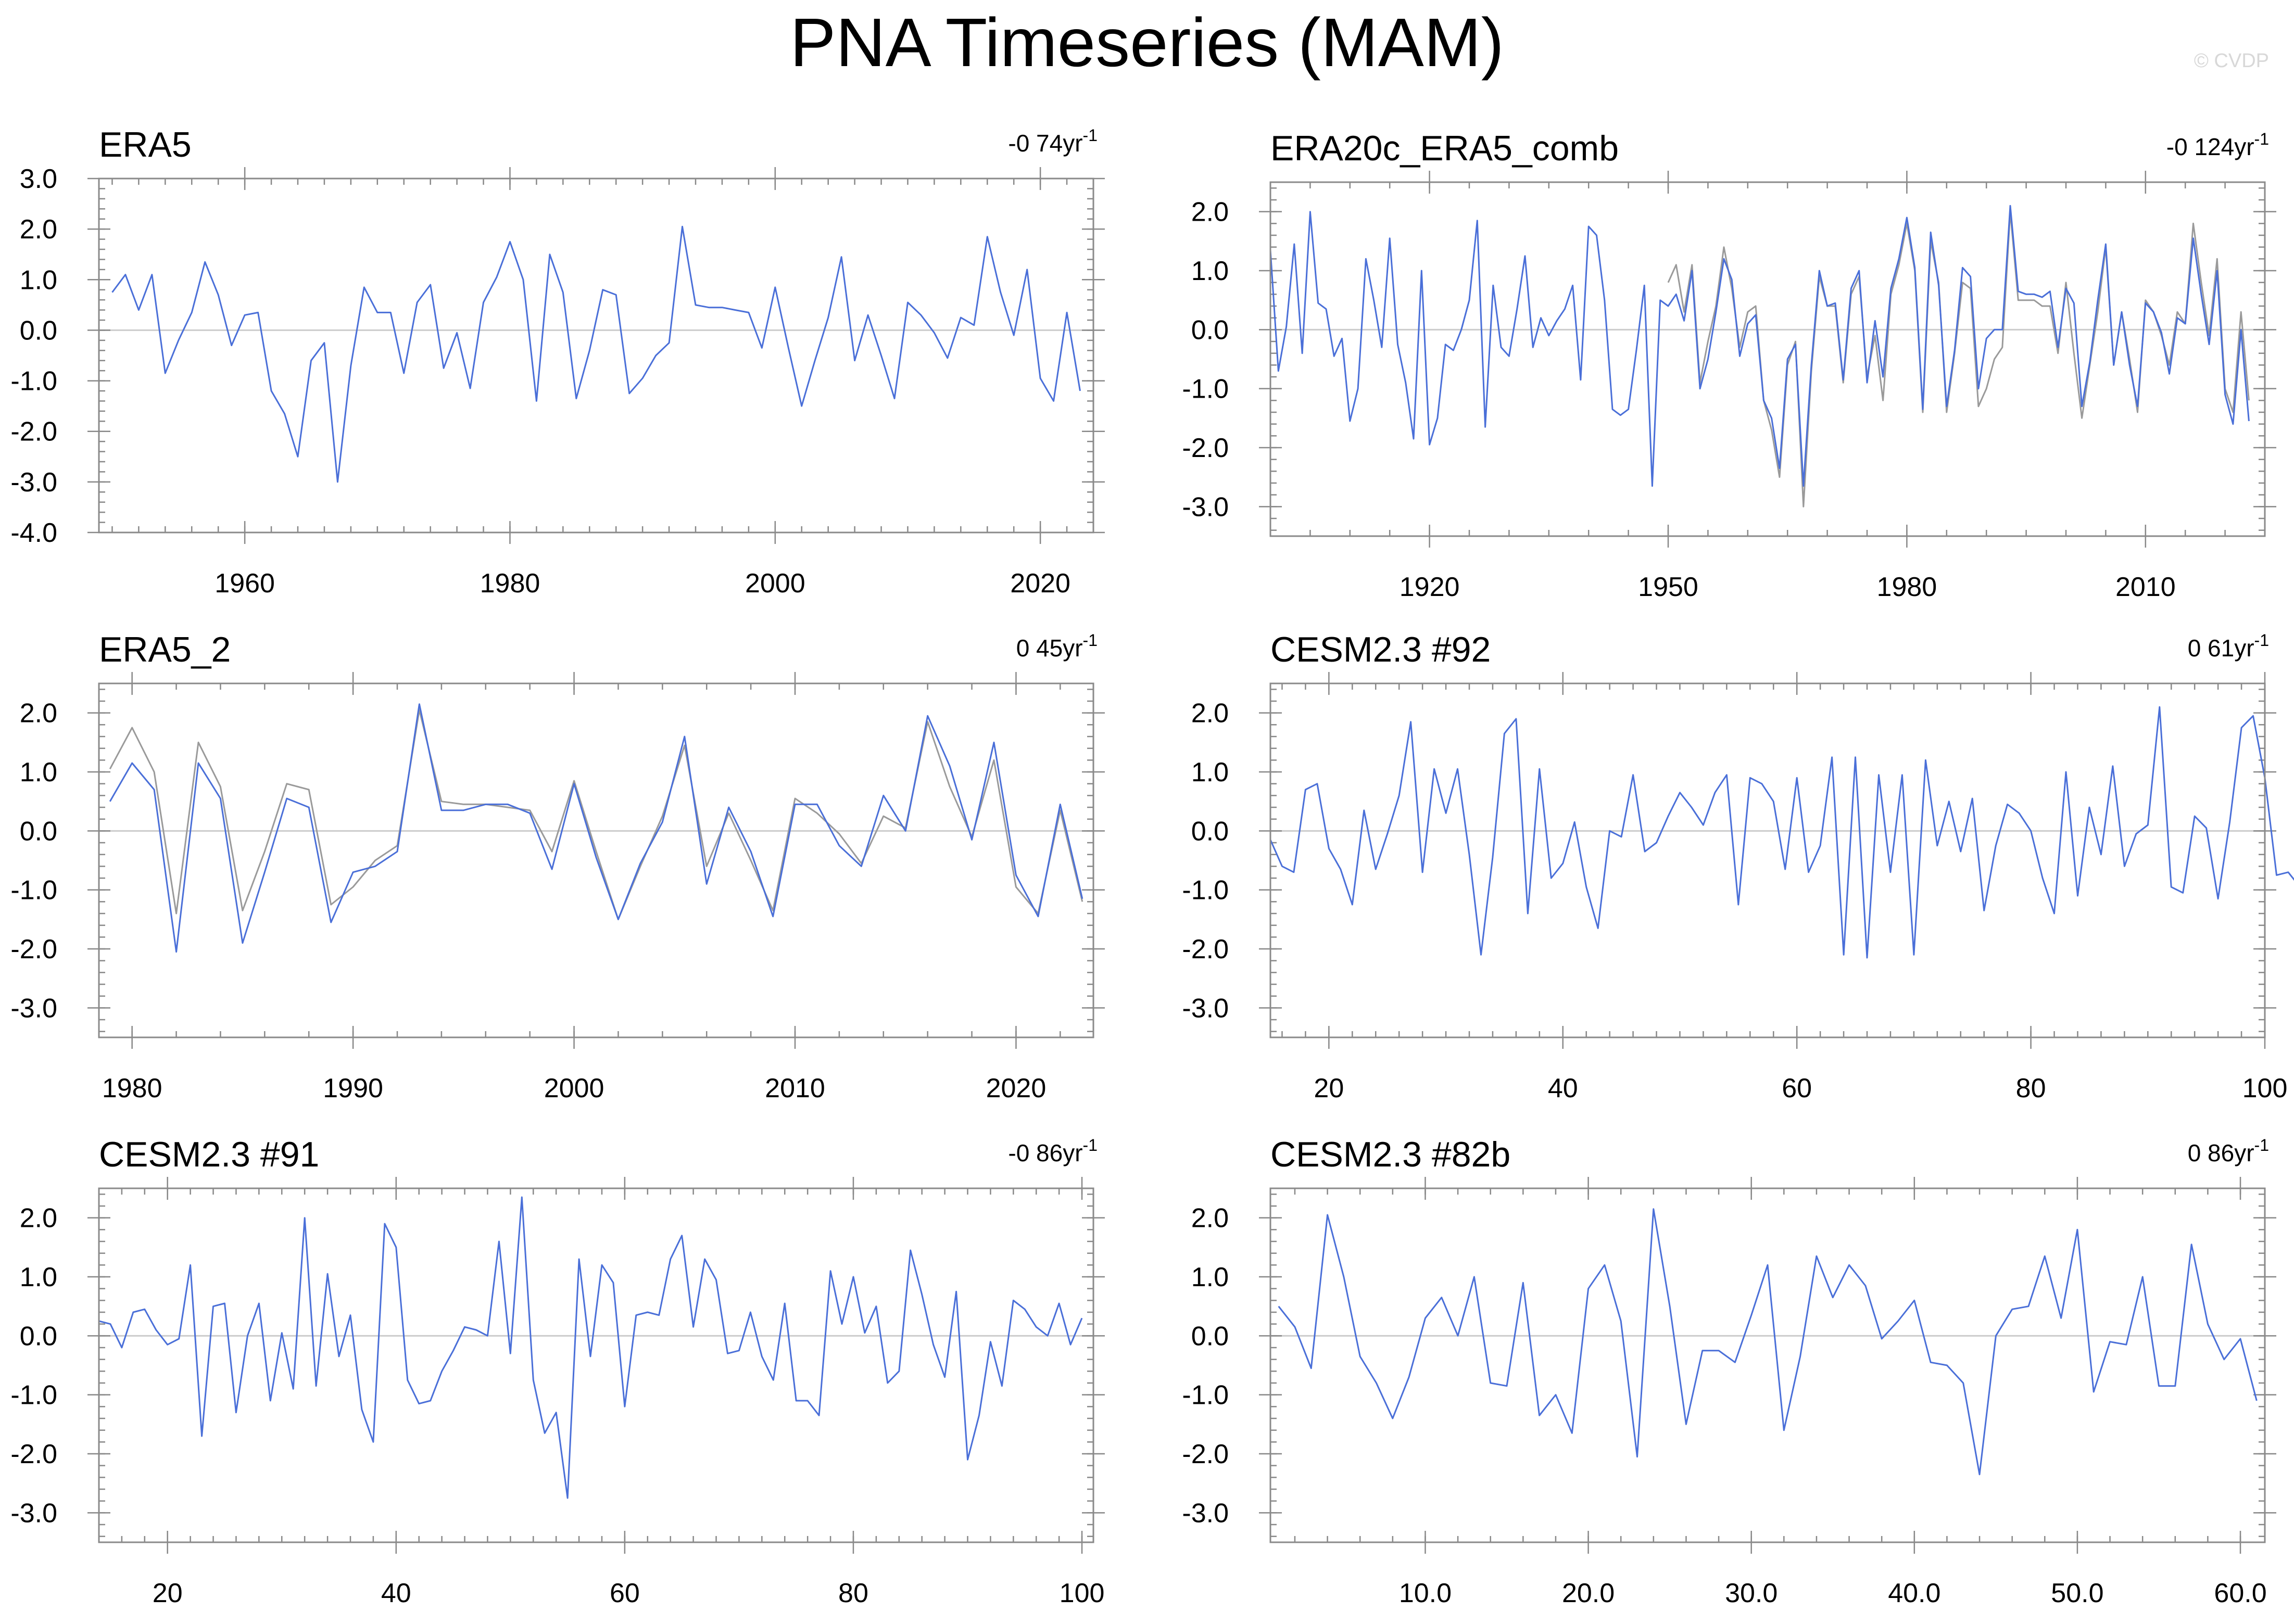  What do you see at coordinates (34, 533) in the screenshot?
I see `y-tick-label: -4.0` at bounding box center [34, 533].